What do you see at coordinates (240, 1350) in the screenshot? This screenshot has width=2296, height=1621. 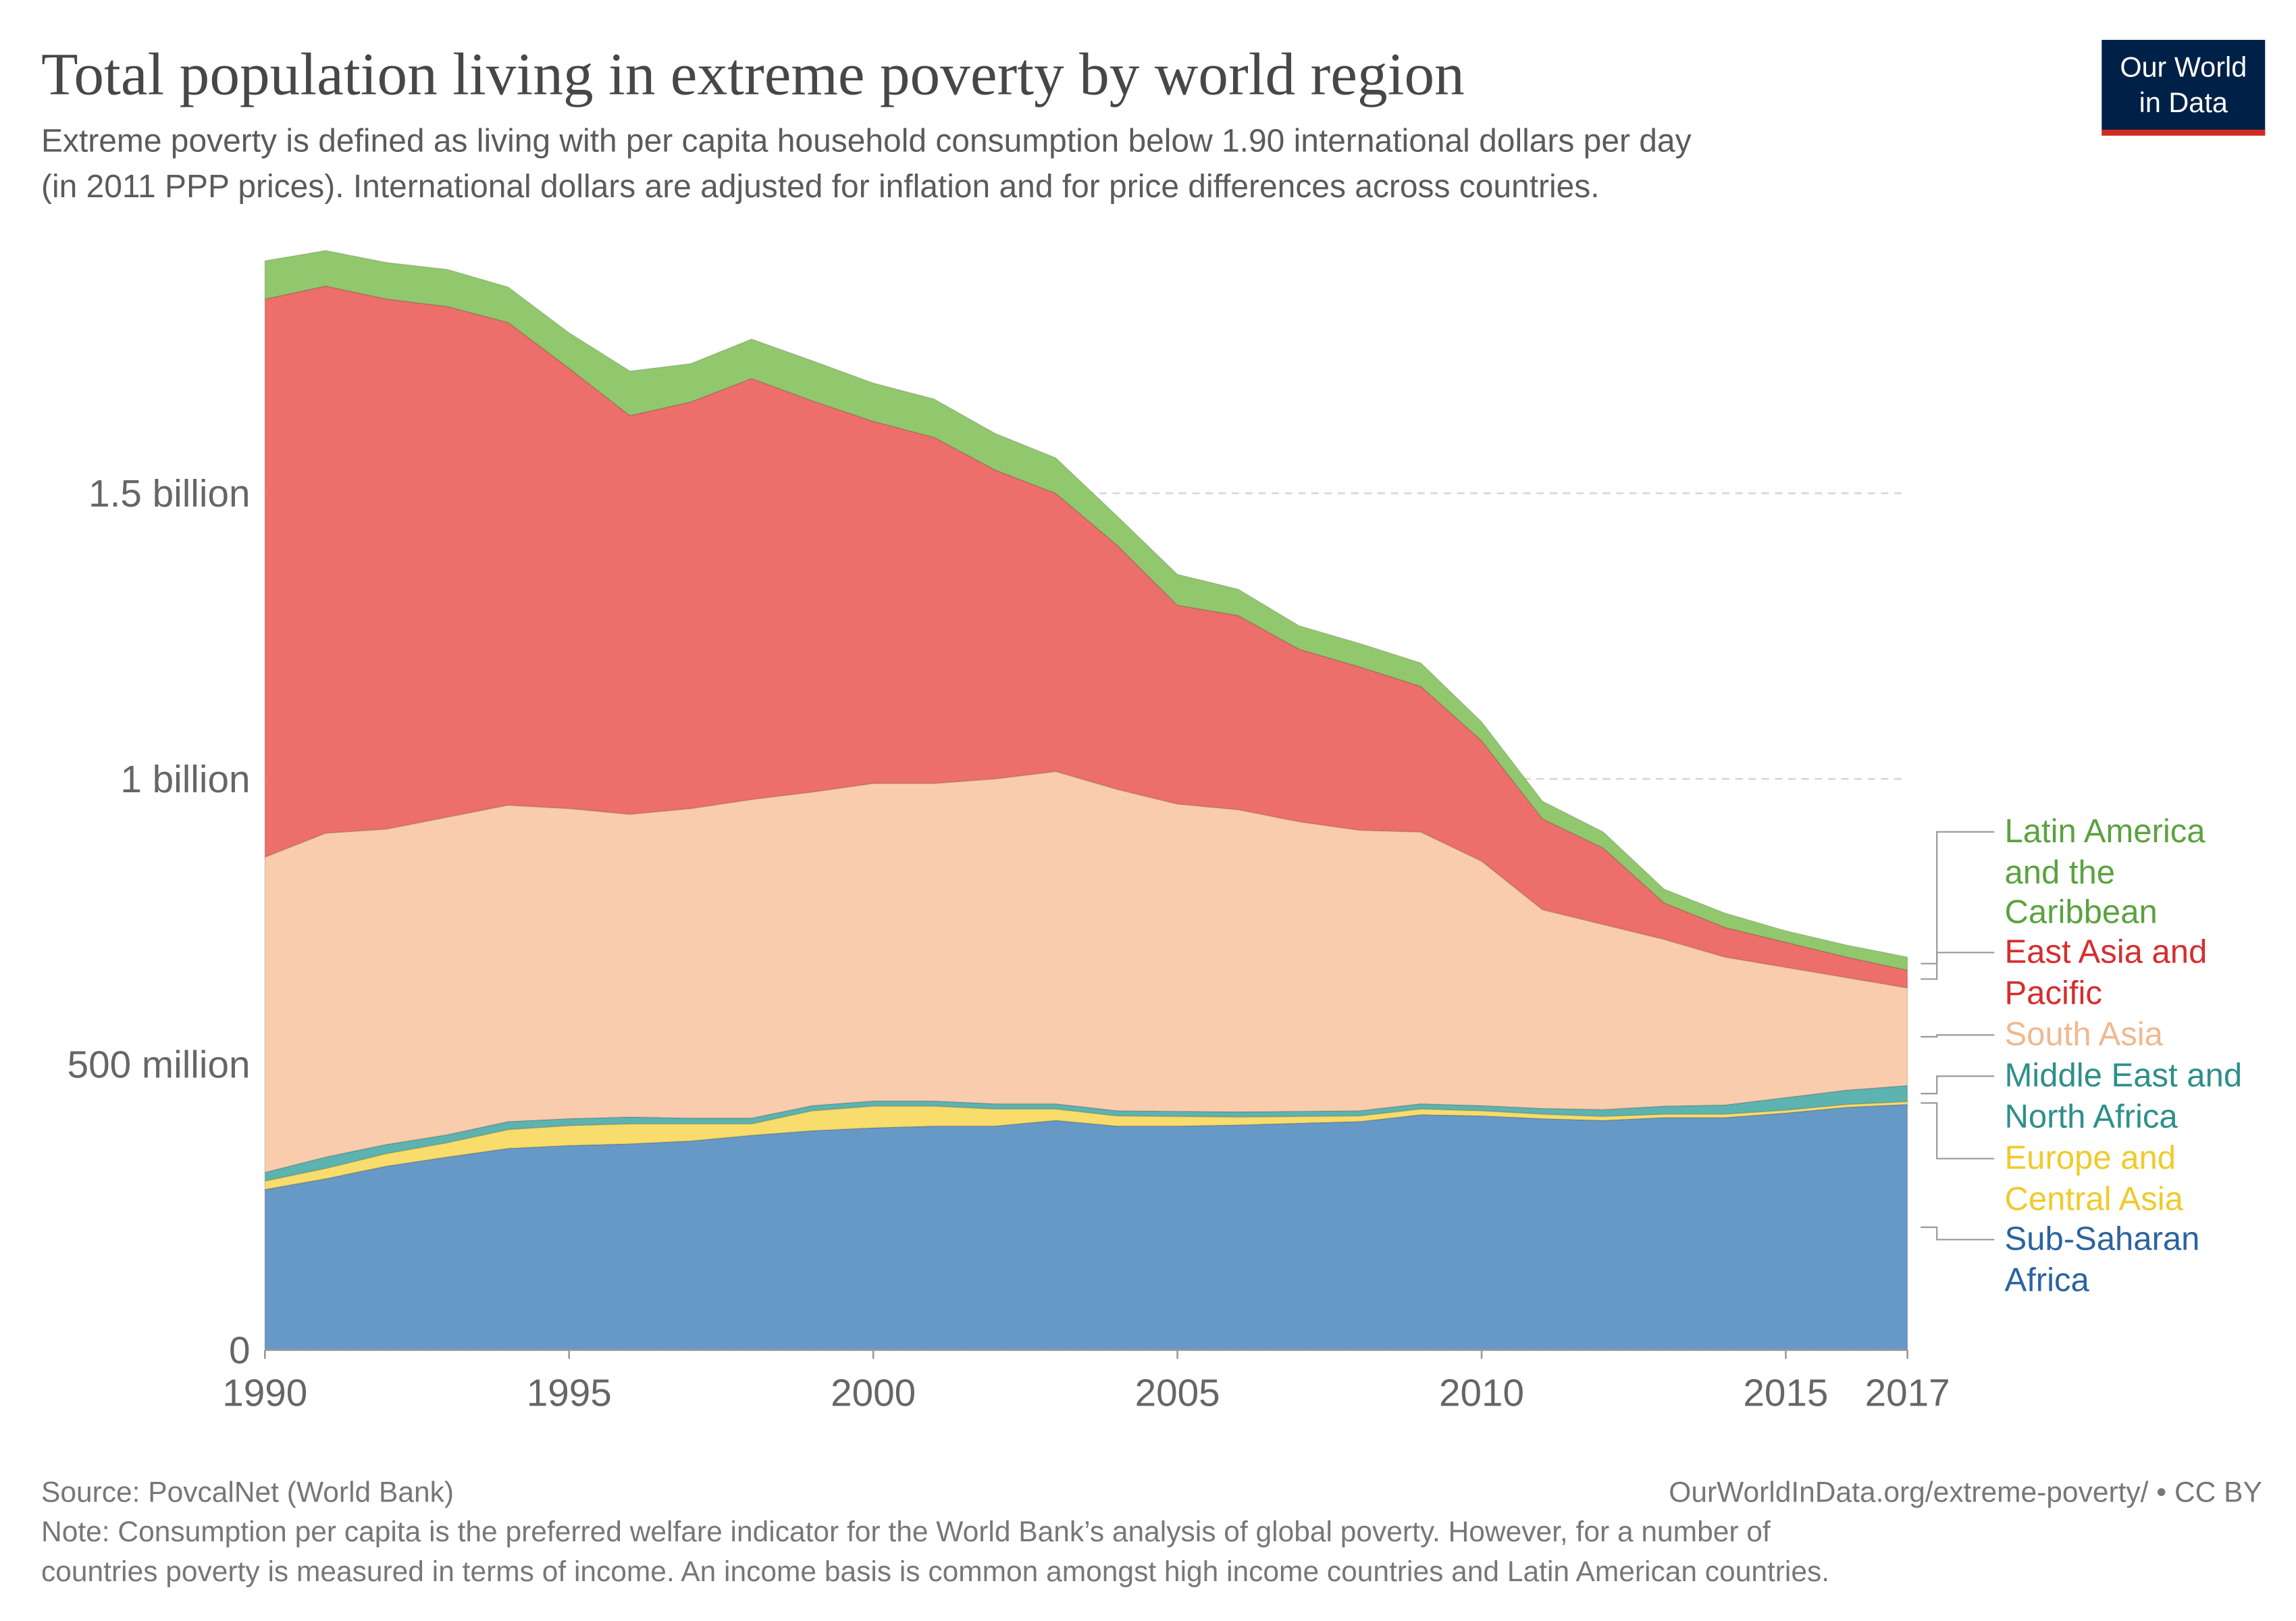 I see `y-tick-label: 0` at bounding box center [240, 1350].